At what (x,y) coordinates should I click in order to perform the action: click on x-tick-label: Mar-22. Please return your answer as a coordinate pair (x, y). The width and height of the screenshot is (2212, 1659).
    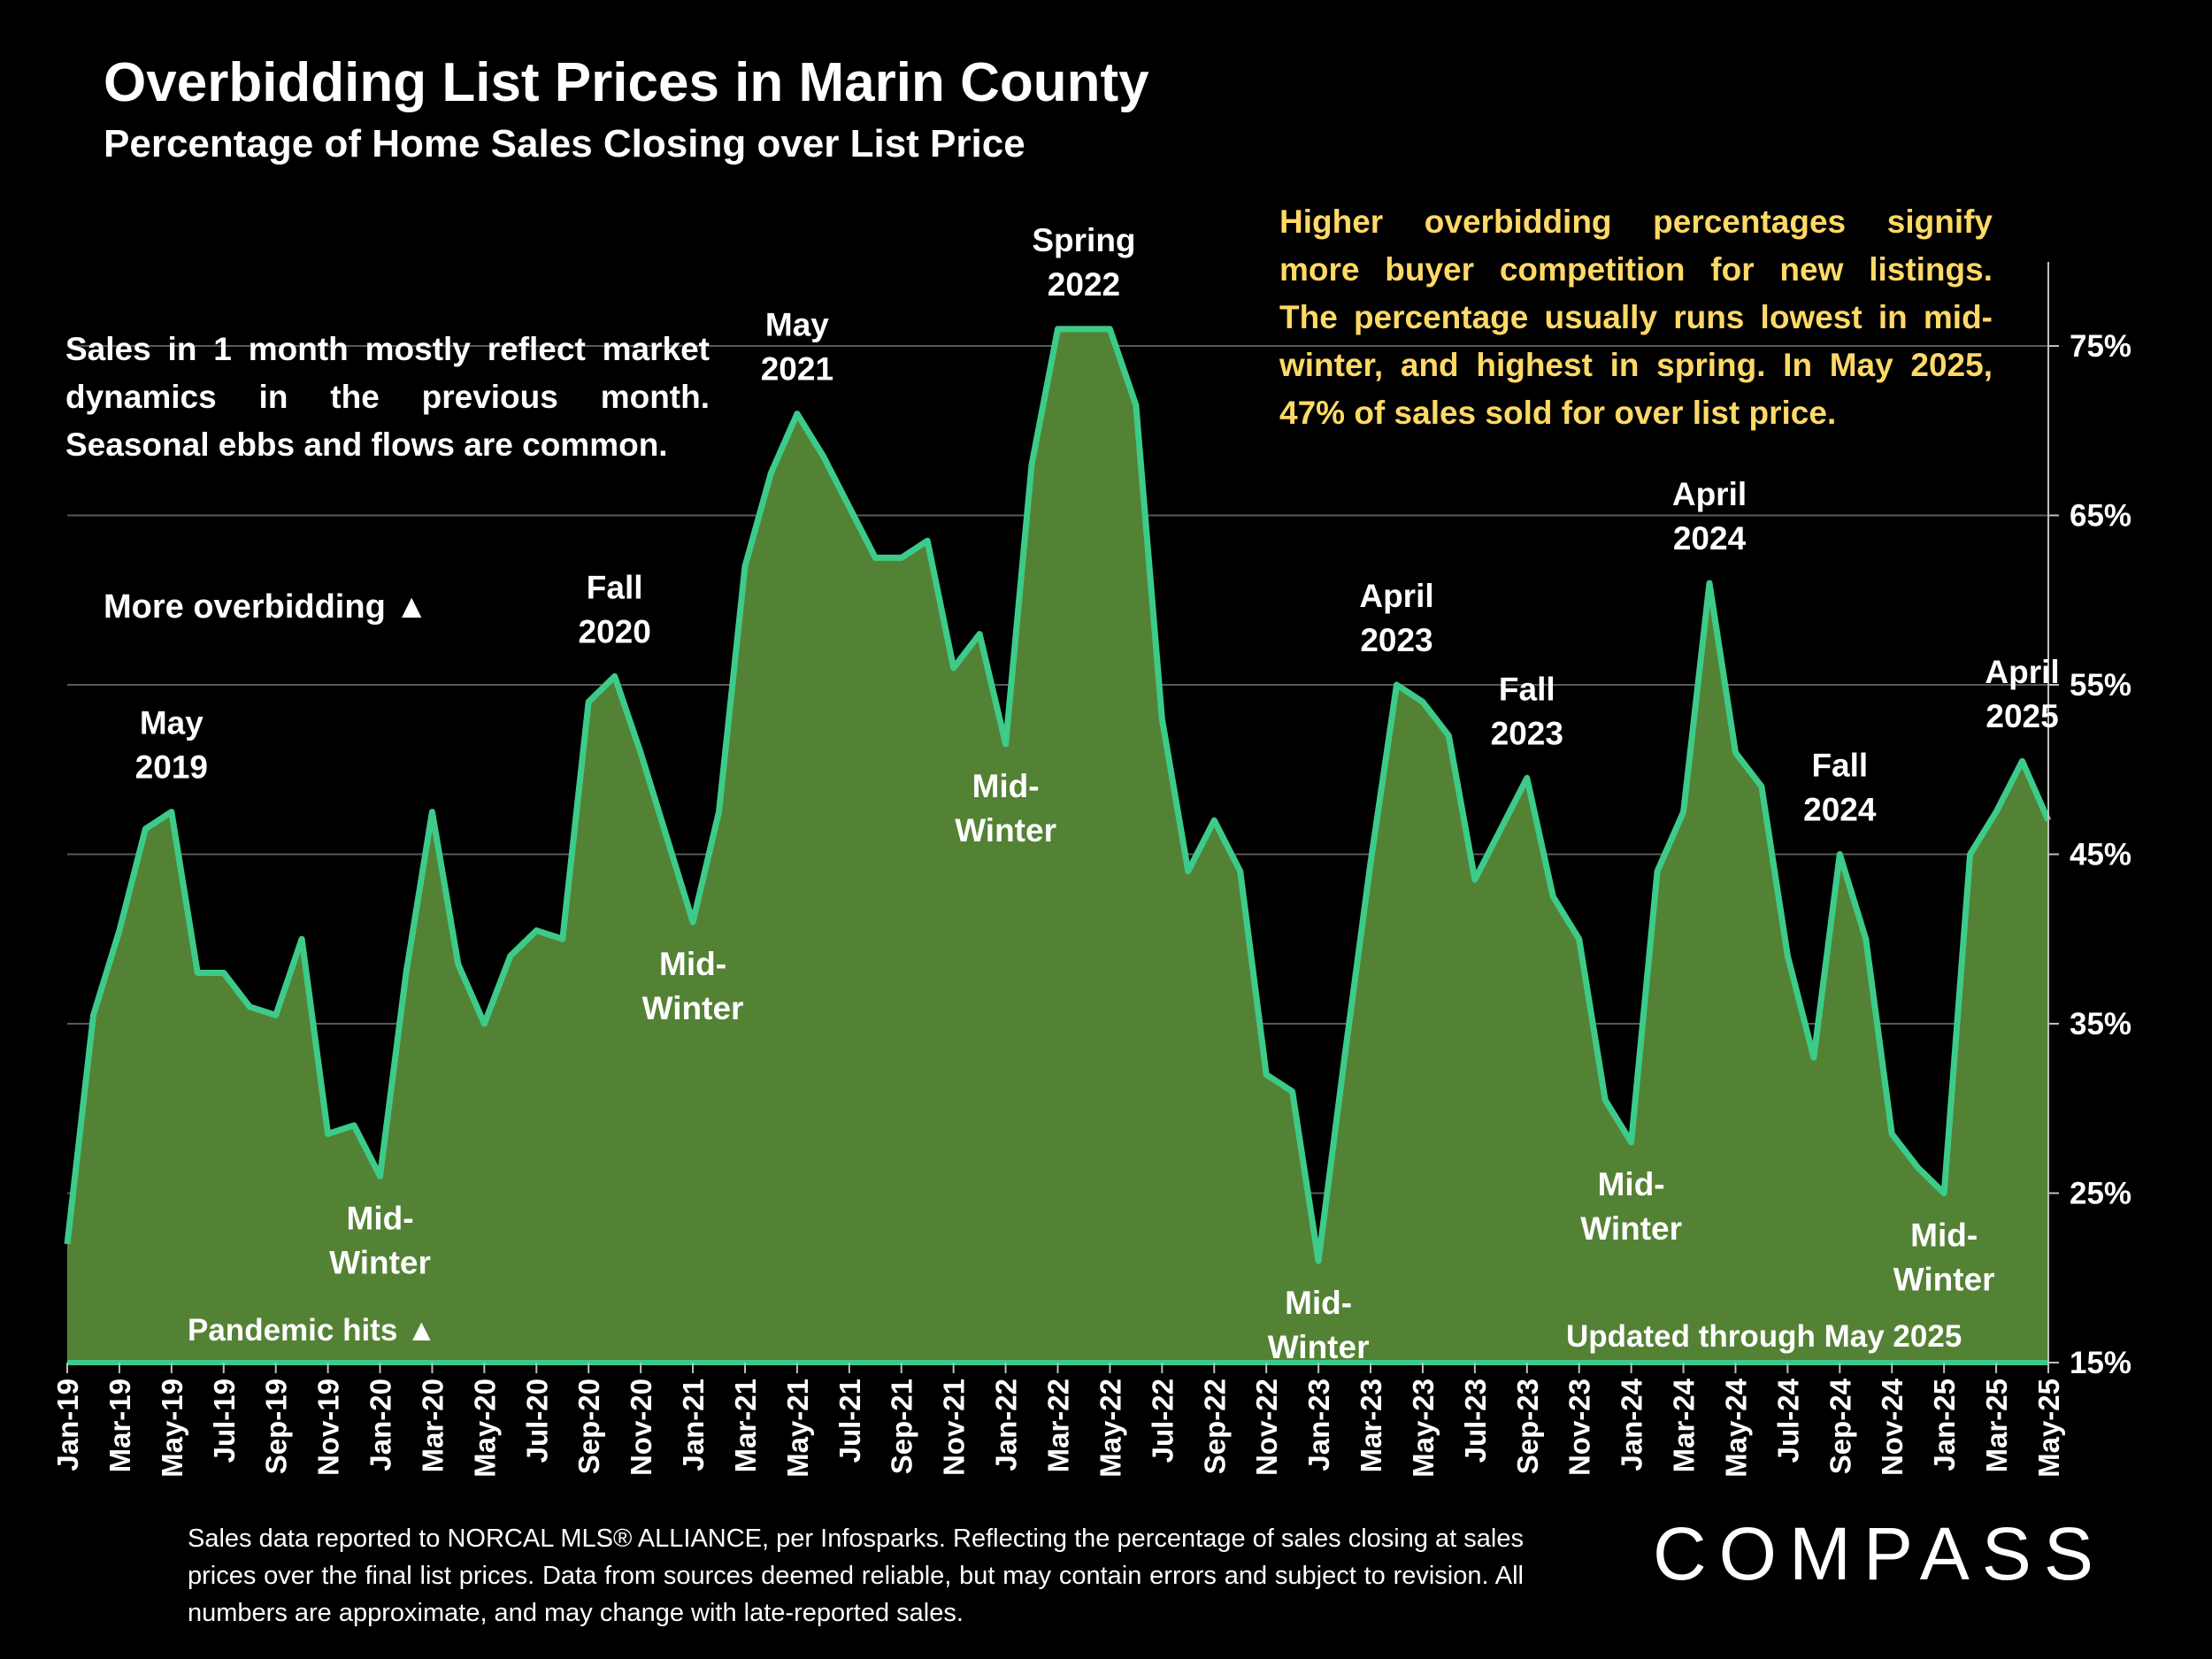
    Looking at the image, I should click on (1059, 1425).